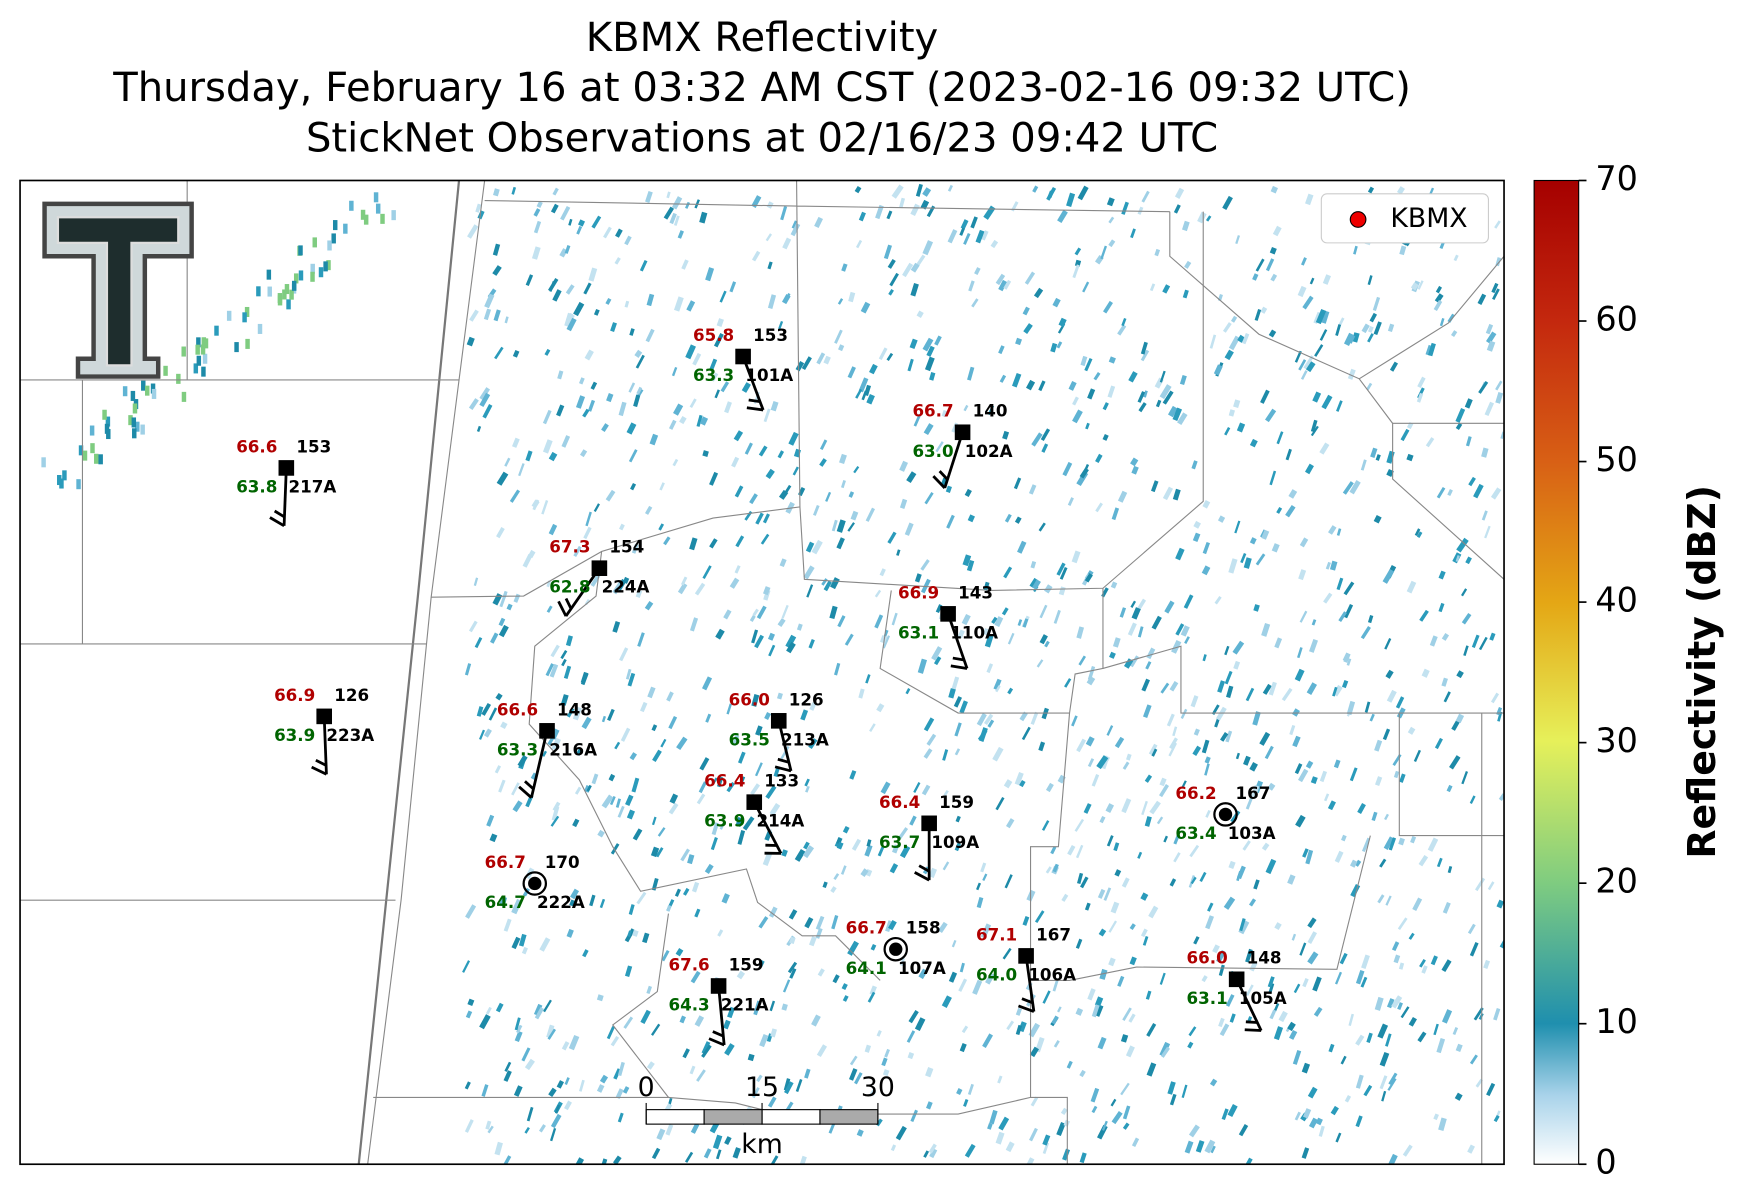  Describe the element at coordinates (791, 1117) in the screenshot. I see `scale-segment` at that location.